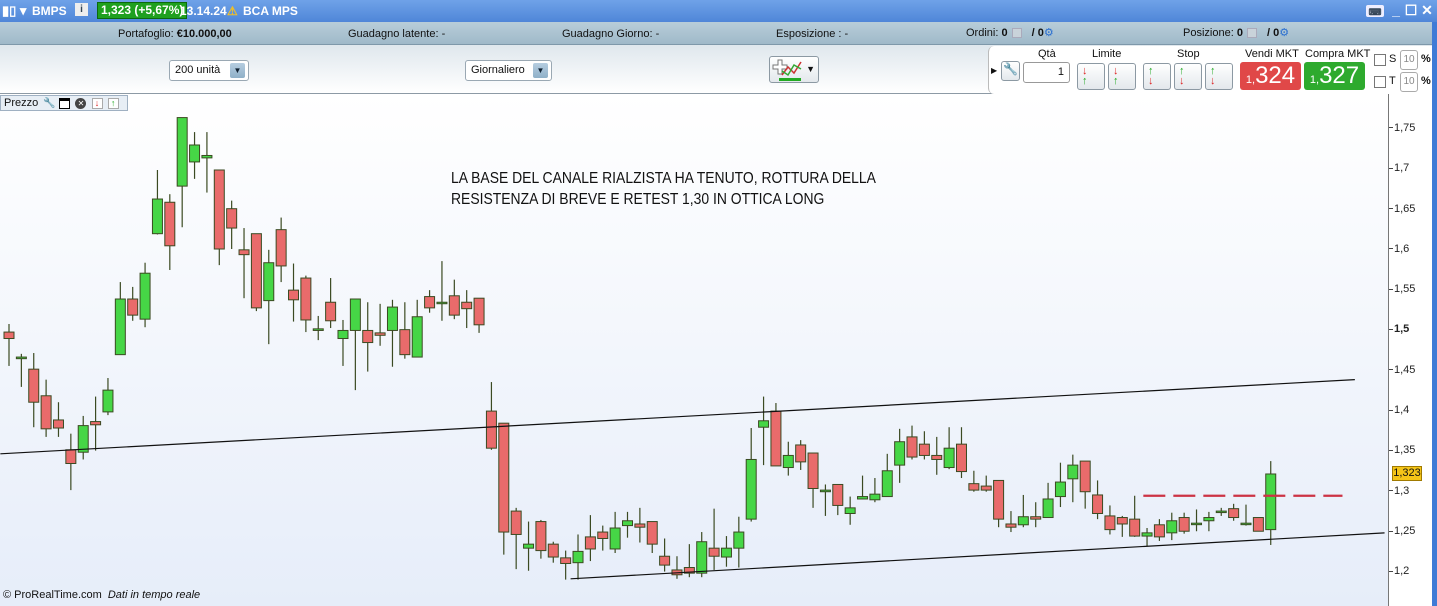  I want to click on candlestick-icon: ▮▯ ▾, so click(14, 10).